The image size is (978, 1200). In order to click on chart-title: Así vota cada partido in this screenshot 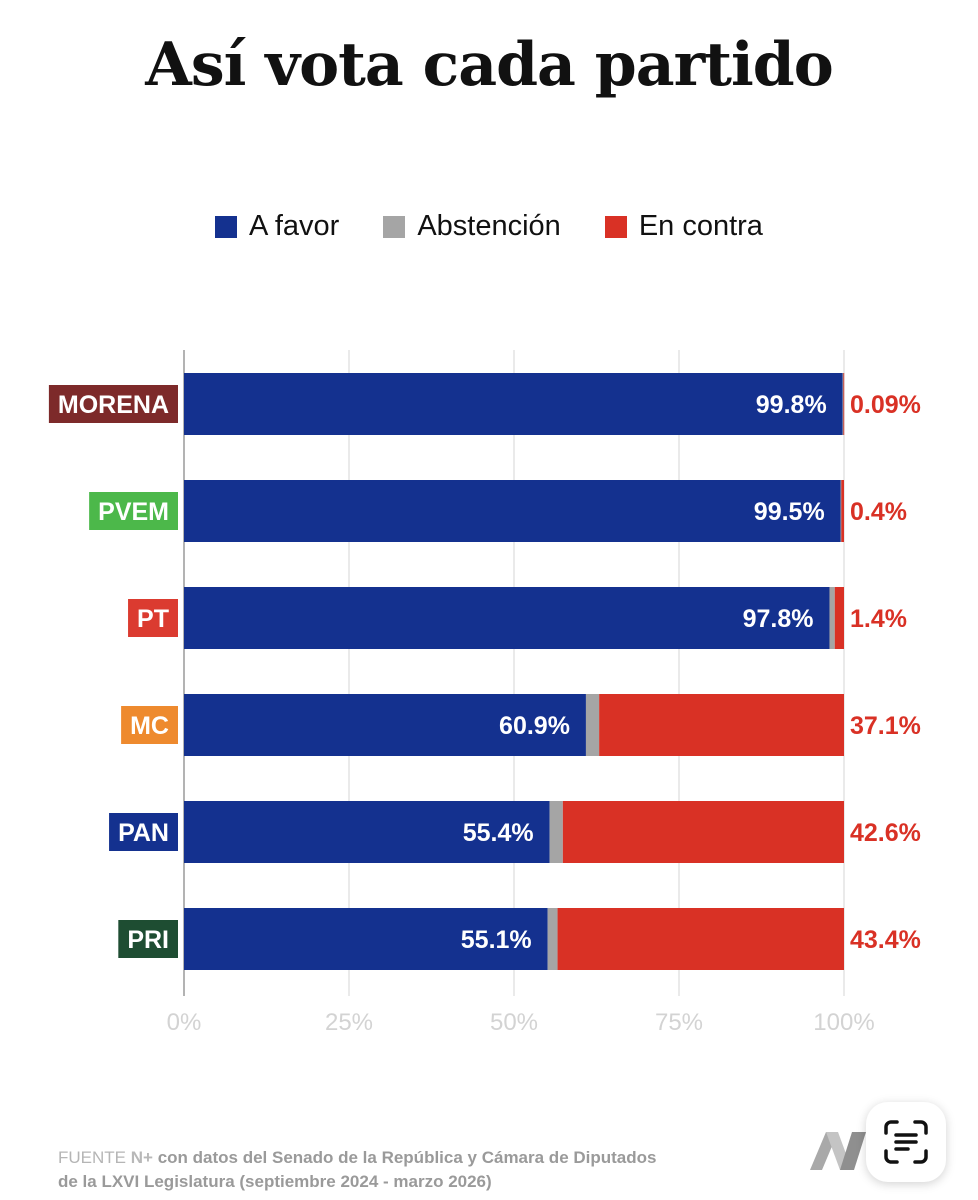, I will do `click(489, 65)`.